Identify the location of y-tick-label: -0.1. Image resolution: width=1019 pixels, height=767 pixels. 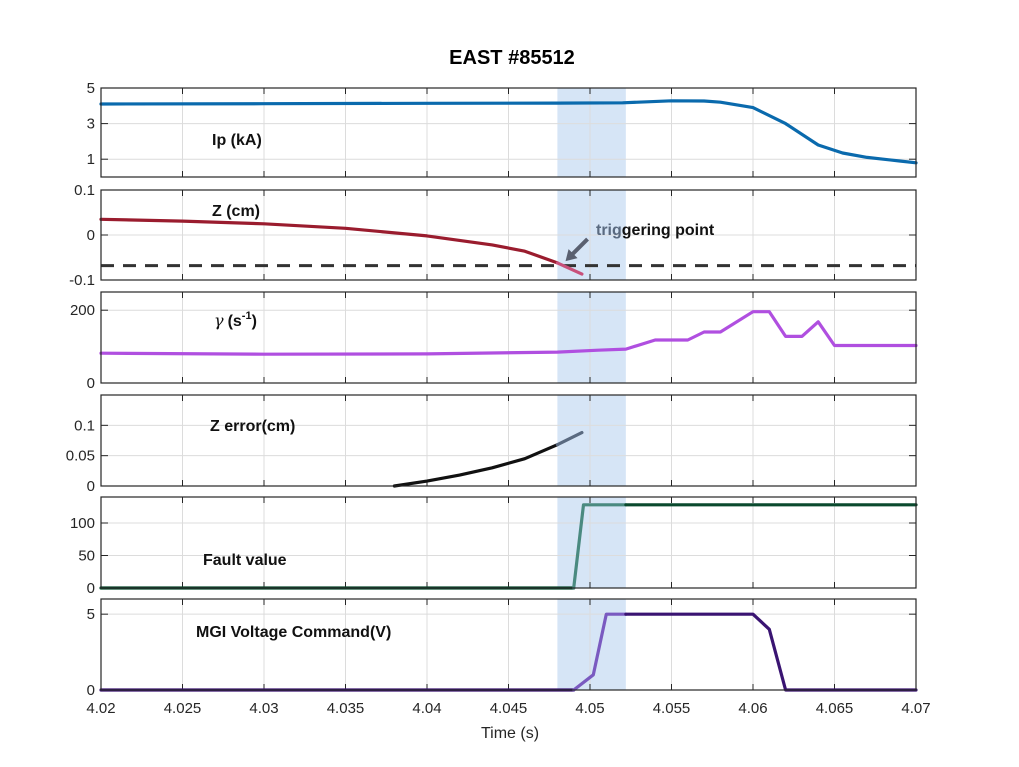
(82, 280).